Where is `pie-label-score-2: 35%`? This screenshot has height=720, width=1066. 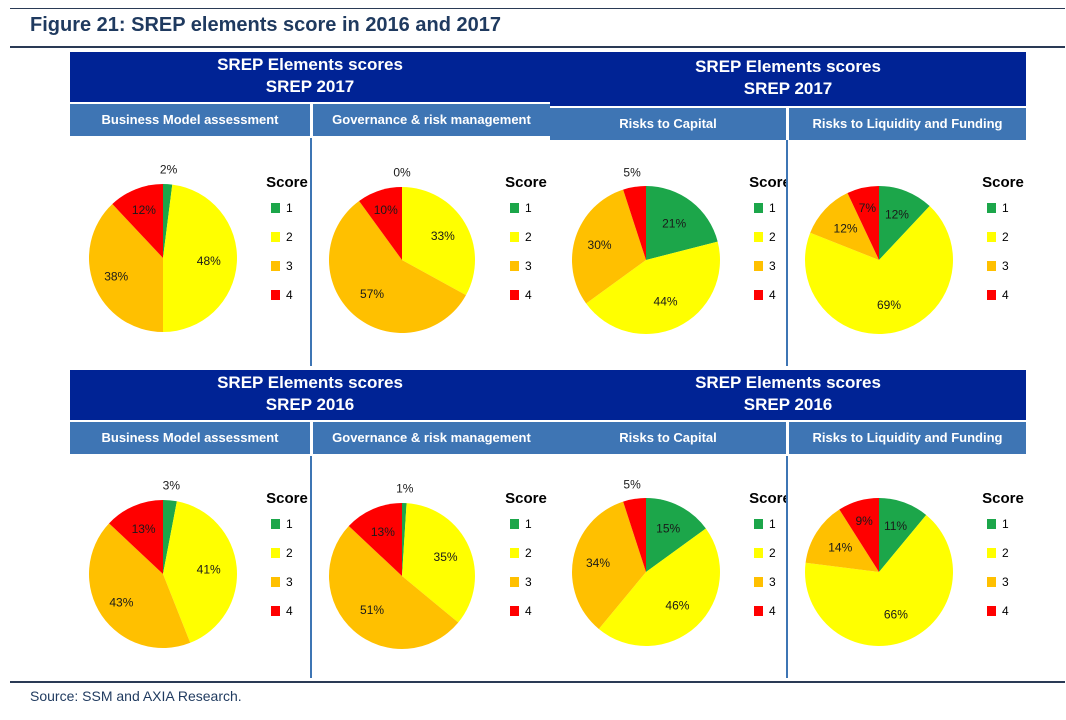 pie-label-score-2: 35% is located at coordinates (446, 557).